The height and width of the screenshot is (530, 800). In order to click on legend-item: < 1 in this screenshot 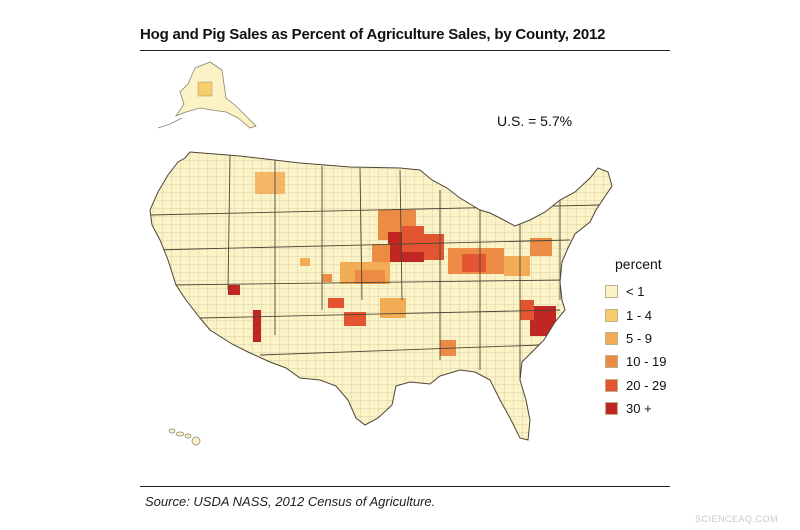, I will do `click(635, 291)`.